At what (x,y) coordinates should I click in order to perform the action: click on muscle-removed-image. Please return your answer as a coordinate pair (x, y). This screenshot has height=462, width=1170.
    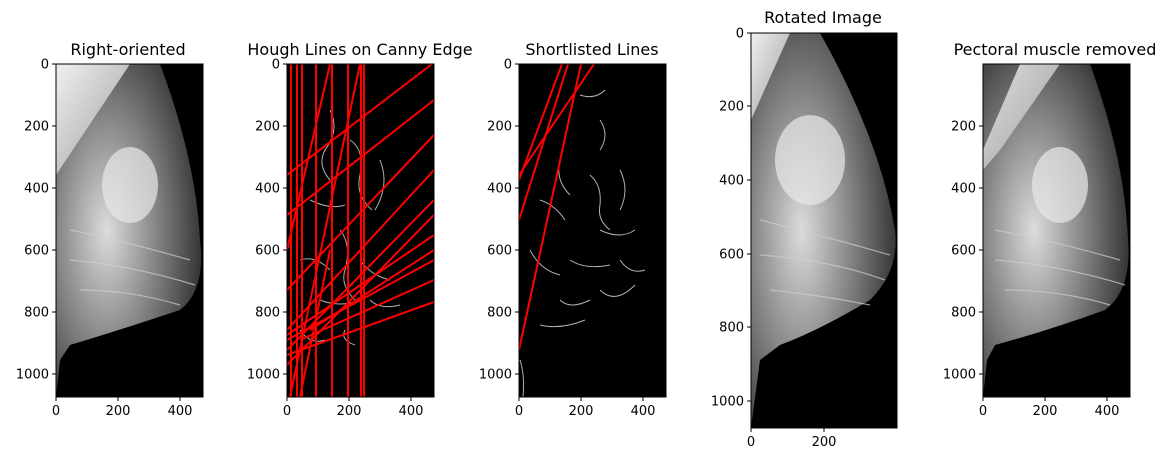
    Looking at the image, I should click on (1056, 230).